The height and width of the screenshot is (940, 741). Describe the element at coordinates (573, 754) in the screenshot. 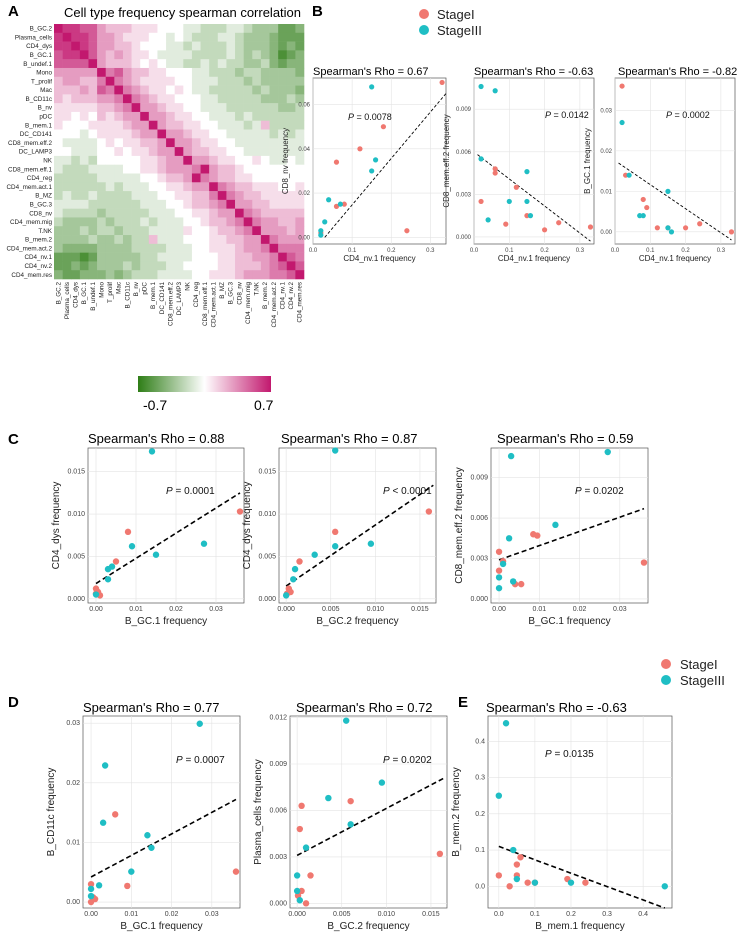

I see `p-value-number: = 0.0135` at that location.